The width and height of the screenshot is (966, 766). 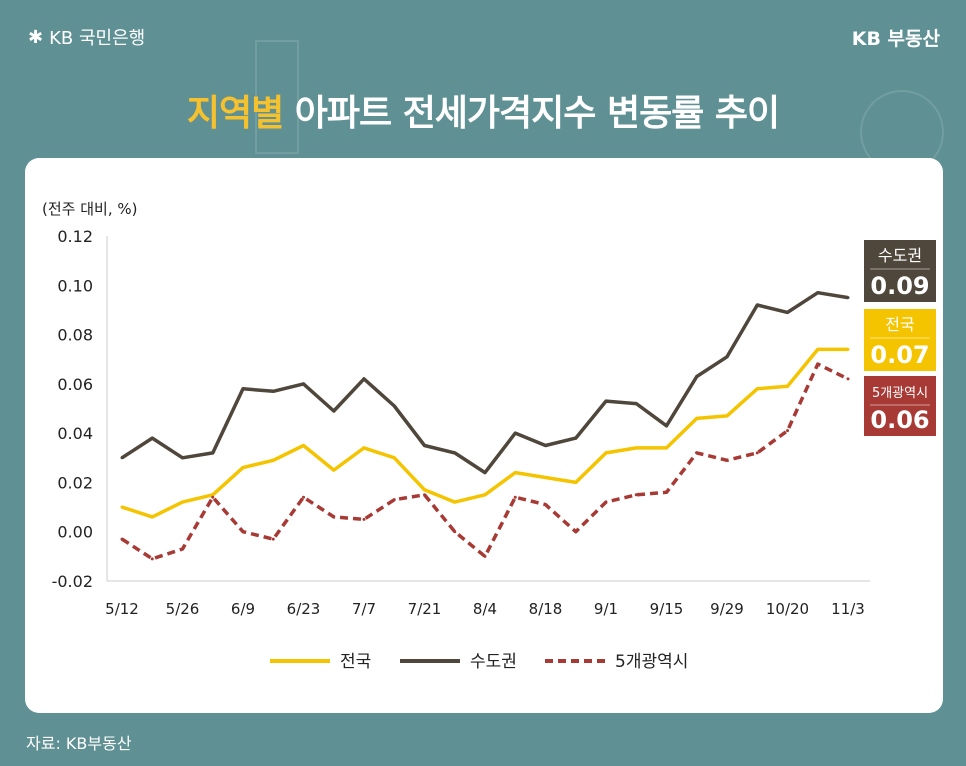 What do you see at coordinates (75, 384) in the screenshot?
I see `y-tick-label: 0.06` at bounding box center [75, 384].